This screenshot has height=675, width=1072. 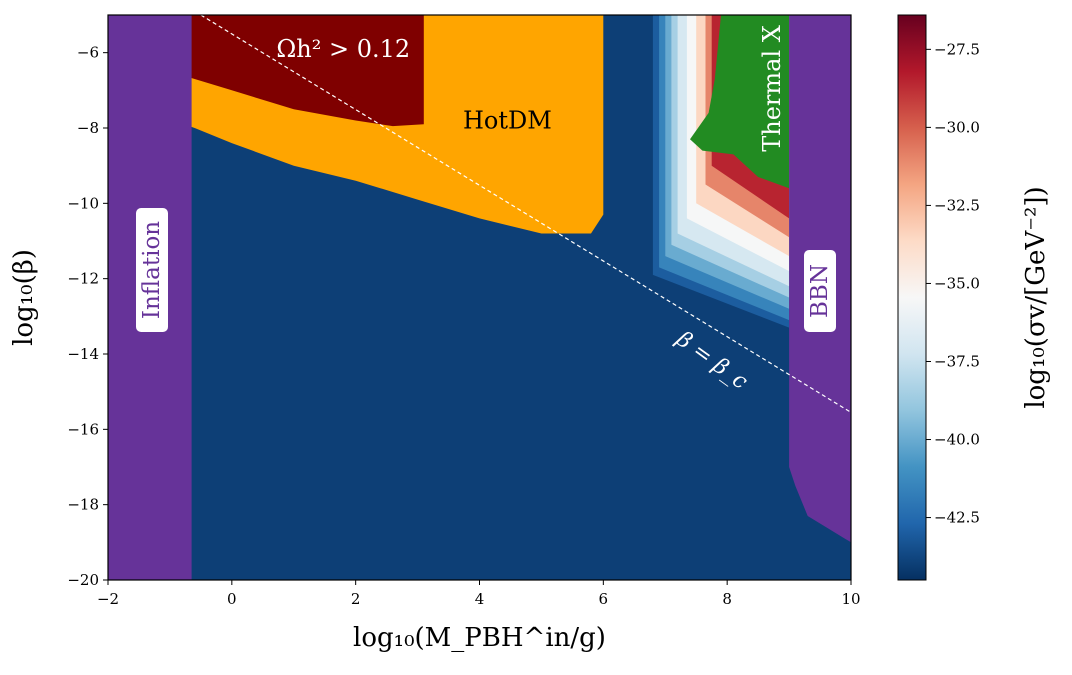 What do you see at coordinates (957, 518) in the screenshot?
I see `colorbar-tick-label: −42.5` at bounding box center [957, 518].